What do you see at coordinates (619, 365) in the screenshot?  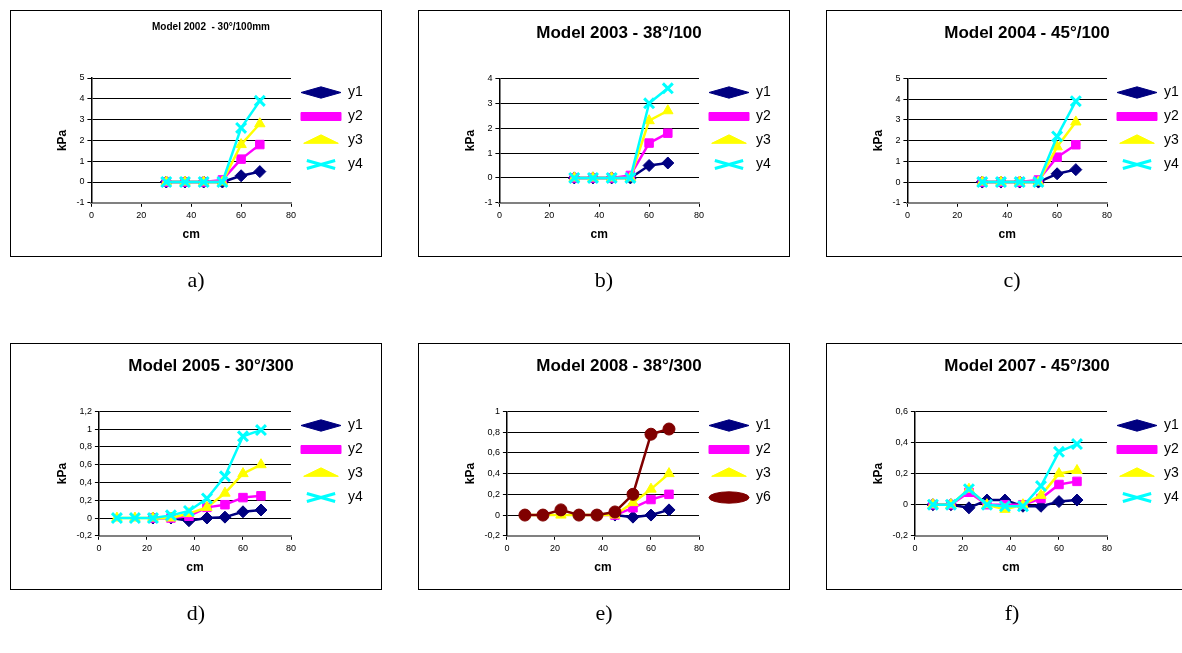 I see `chart-title: Model 2008 - 38°/300` at bounding box center [619, 365].